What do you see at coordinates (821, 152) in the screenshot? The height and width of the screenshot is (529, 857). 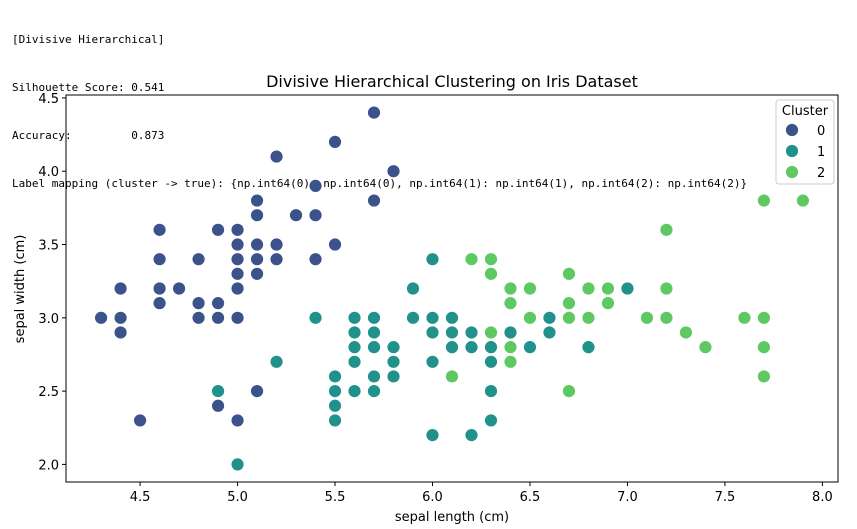 I see `legend-label: 1` at bounding box center [821, 152].